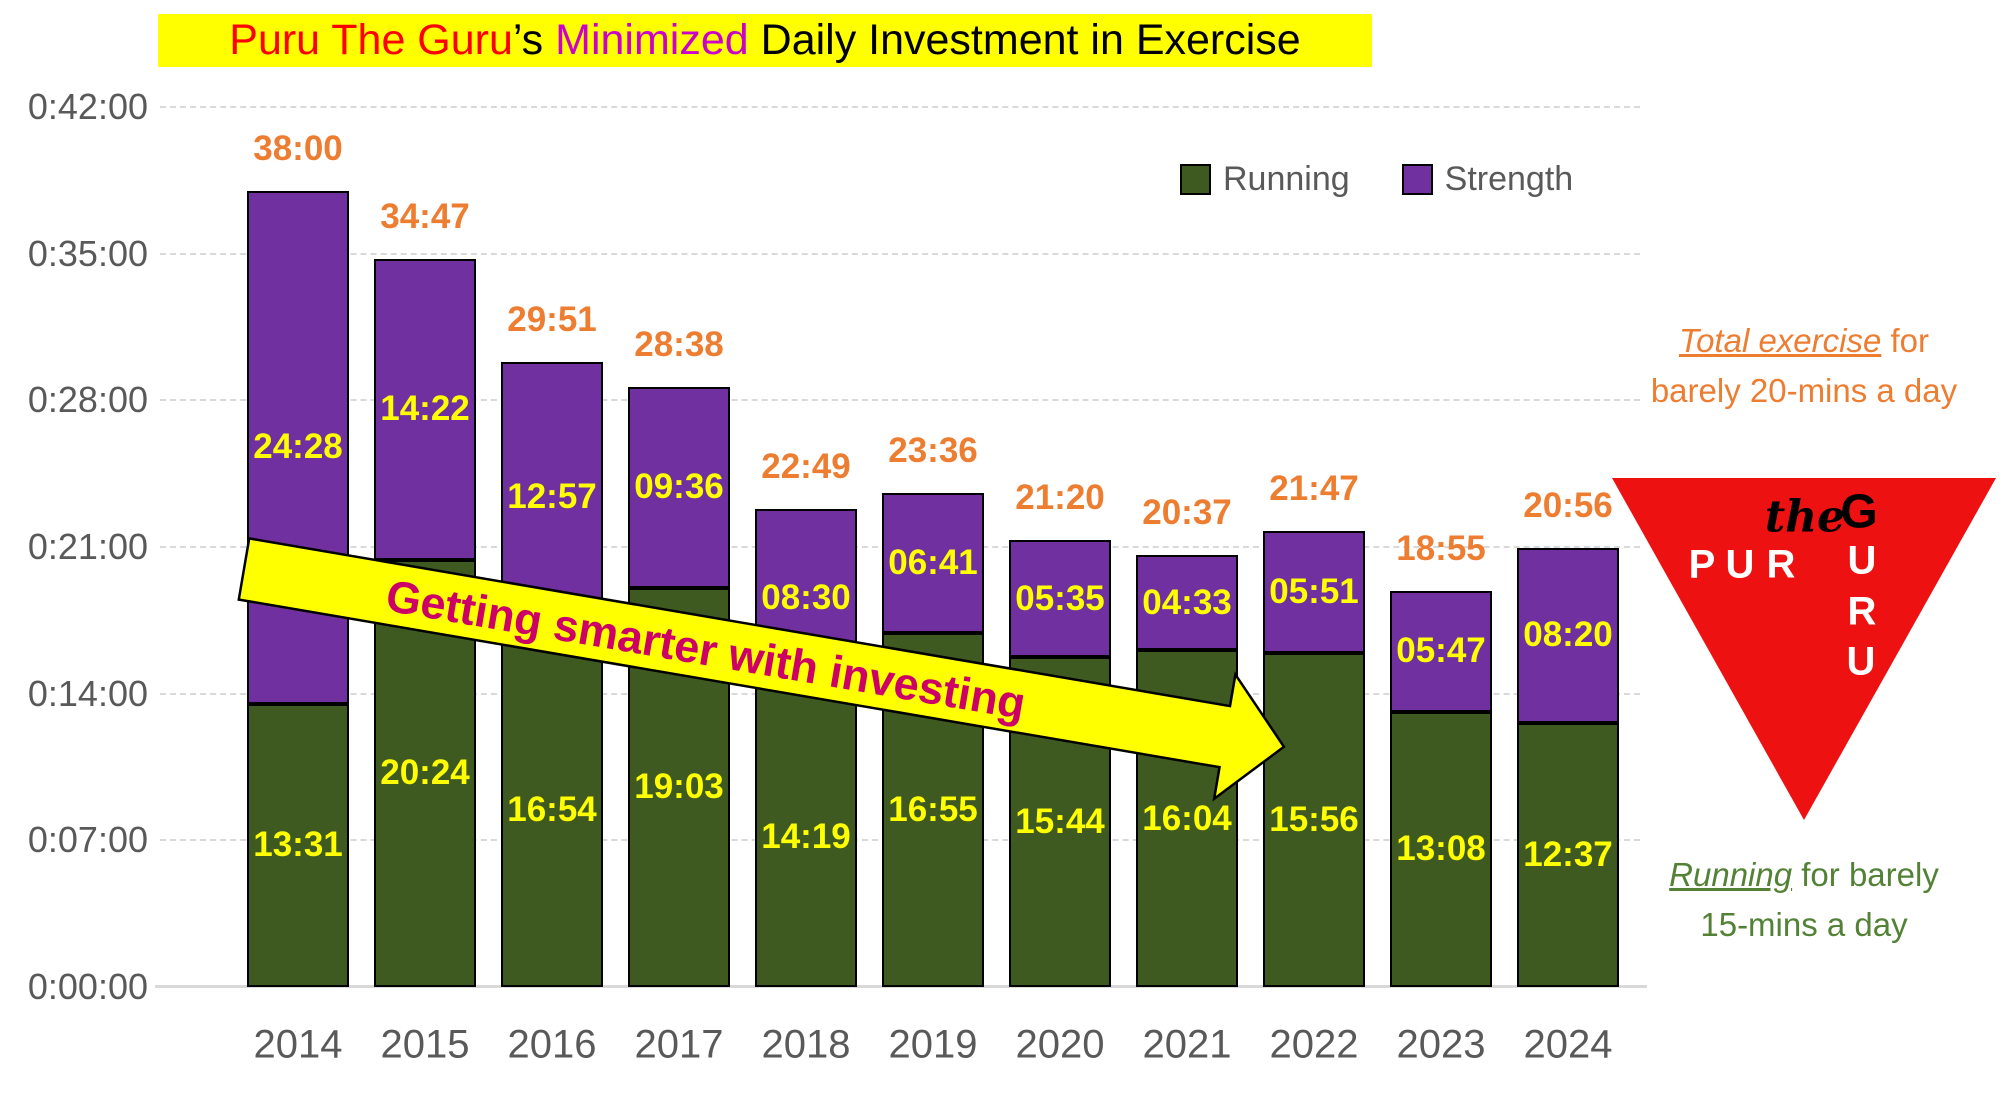  I want to click on title-part-apostrophe: ’s, so click(534, 40).